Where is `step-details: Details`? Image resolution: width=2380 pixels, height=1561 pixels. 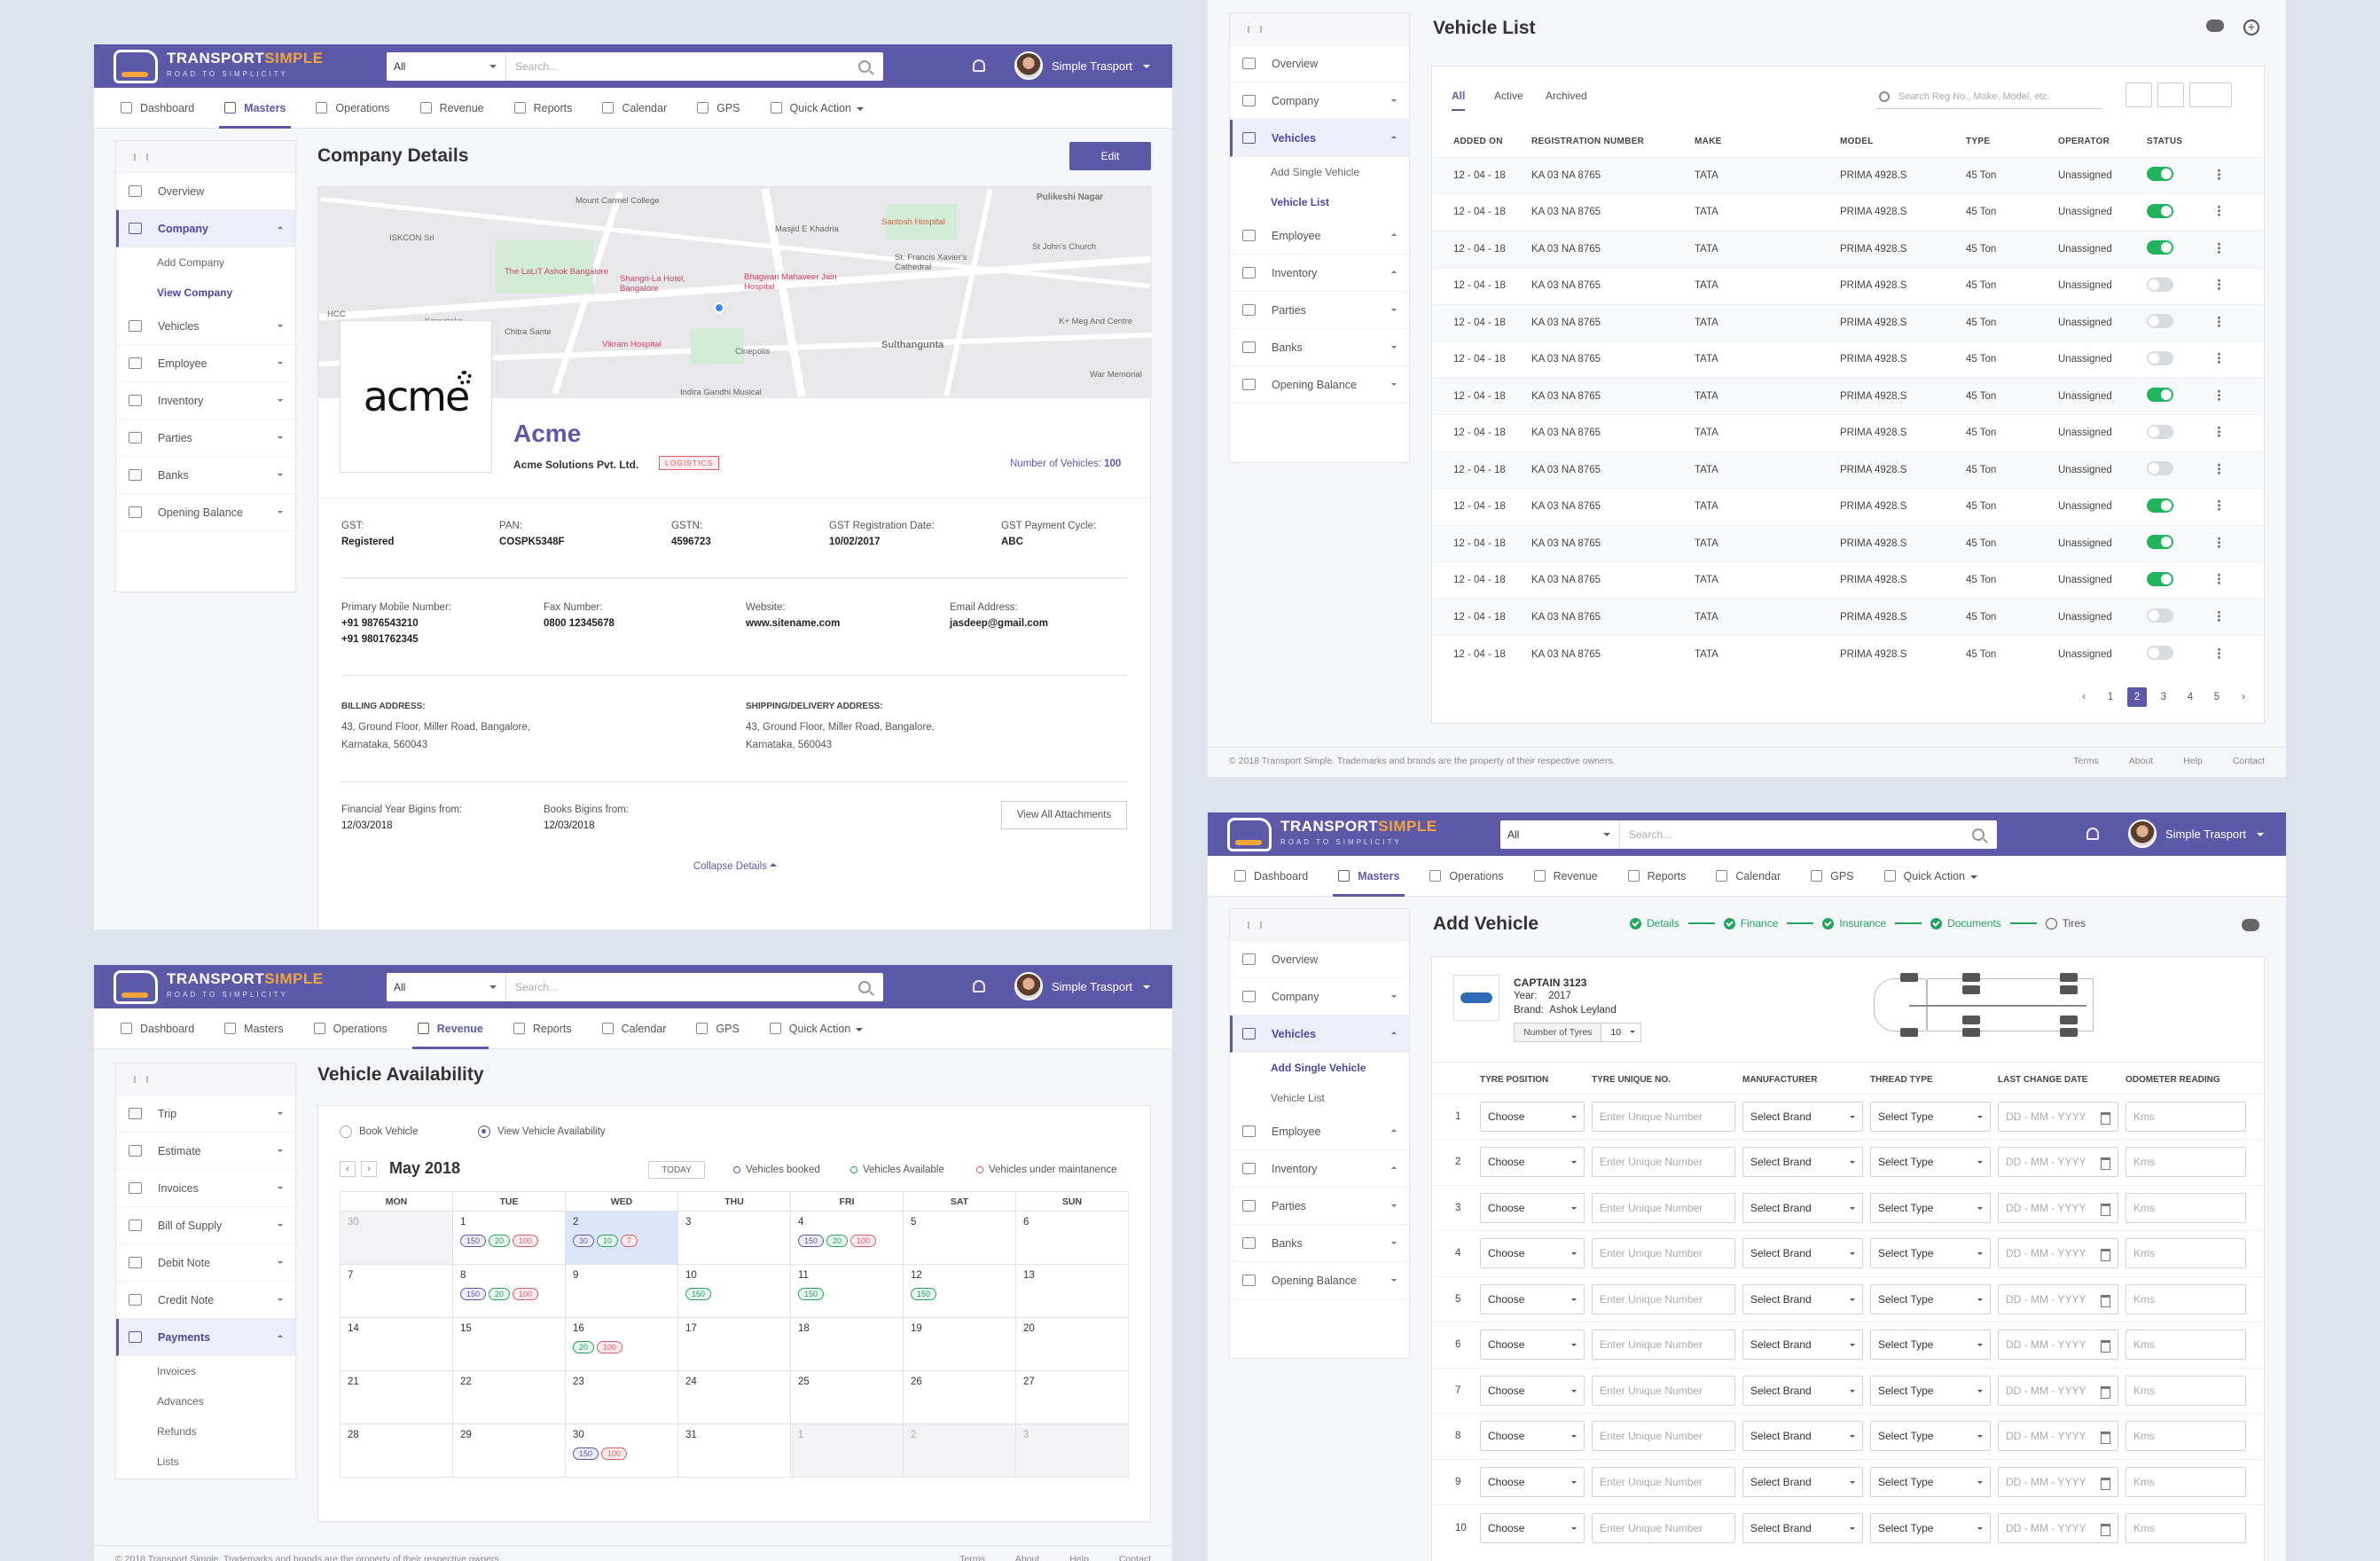 step-details: Details is located at coordinates (1654, 923).